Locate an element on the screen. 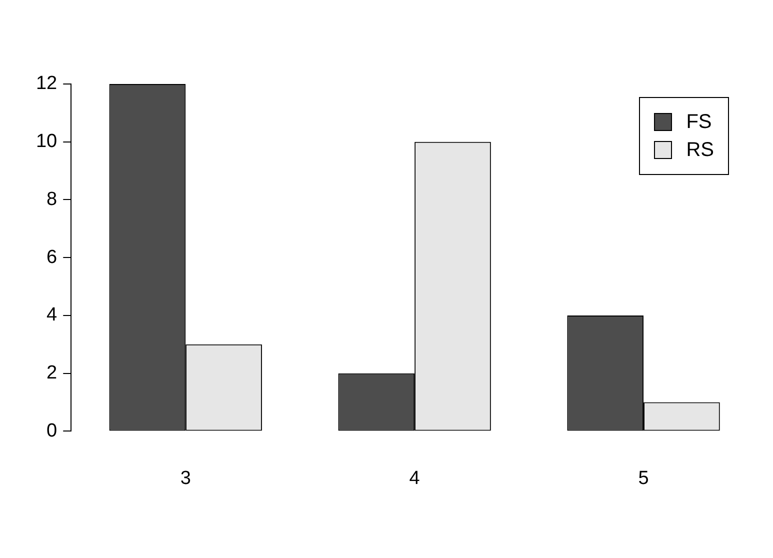  y-tick-label: 12 is located at coordinates (47, 83).